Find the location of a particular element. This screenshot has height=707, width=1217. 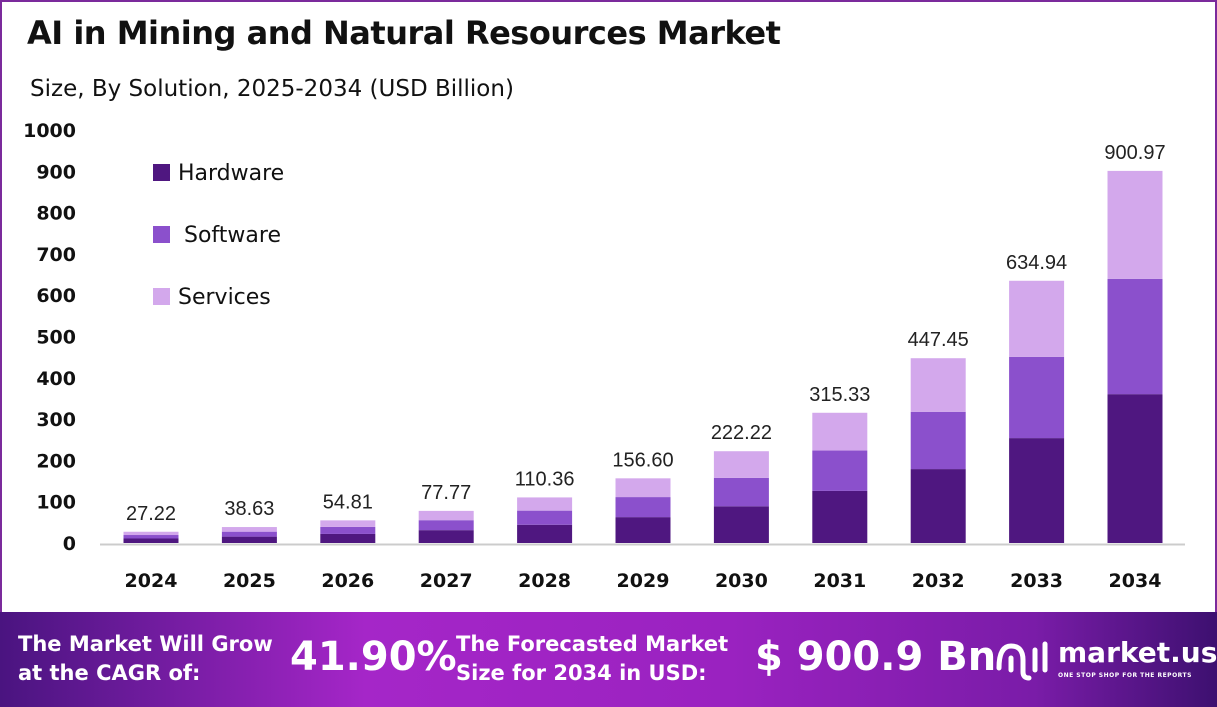

bar-total-label: 38.63 is located at coordinates (249, 509).